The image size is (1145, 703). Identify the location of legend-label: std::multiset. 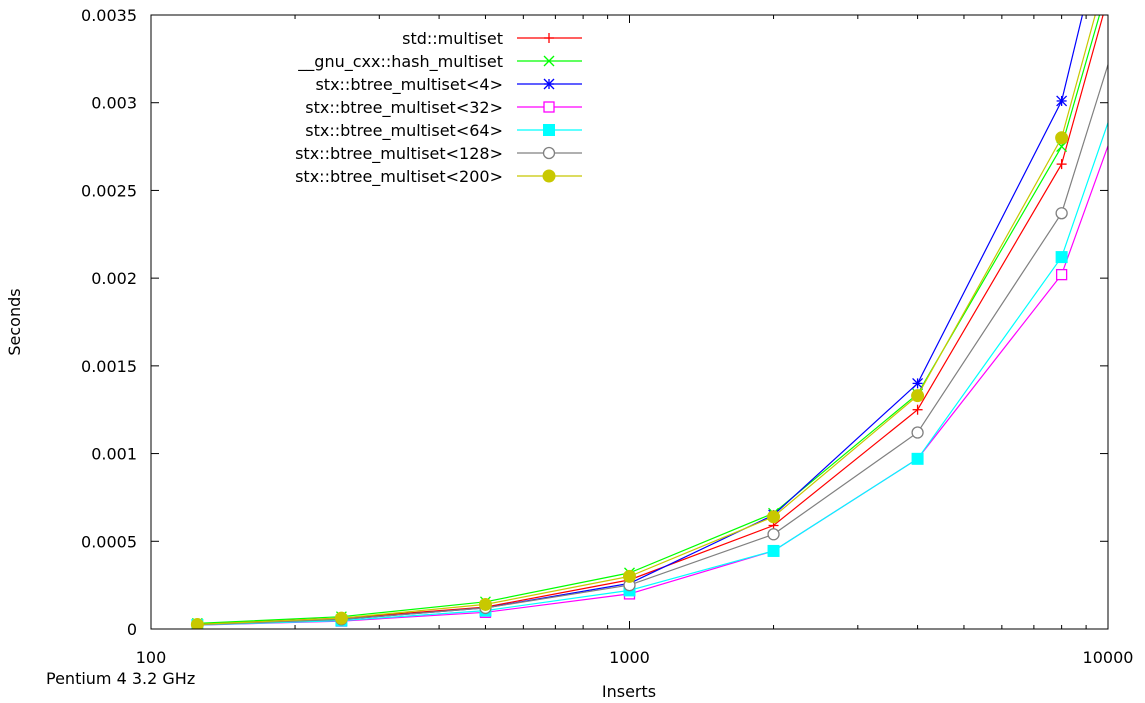
(452, 38).